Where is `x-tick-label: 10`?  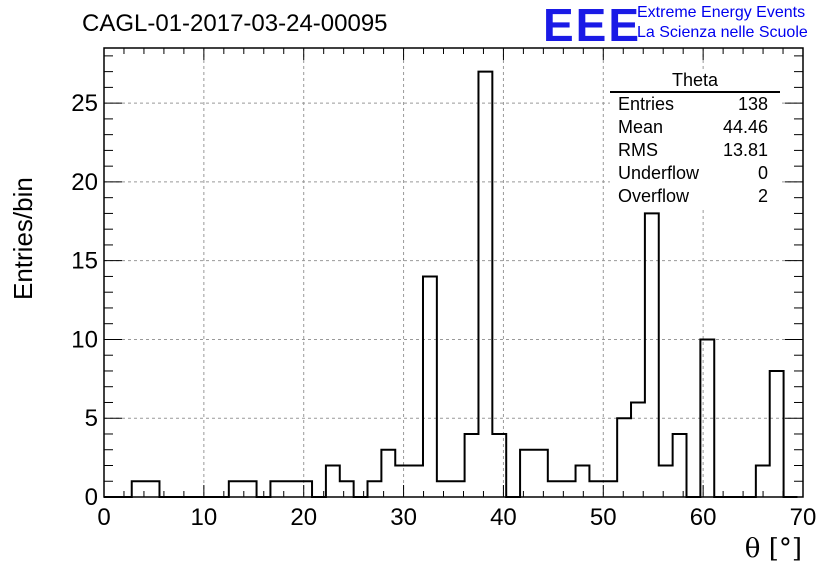 x-tick-label: 10 is located at coordinates (204, 517).